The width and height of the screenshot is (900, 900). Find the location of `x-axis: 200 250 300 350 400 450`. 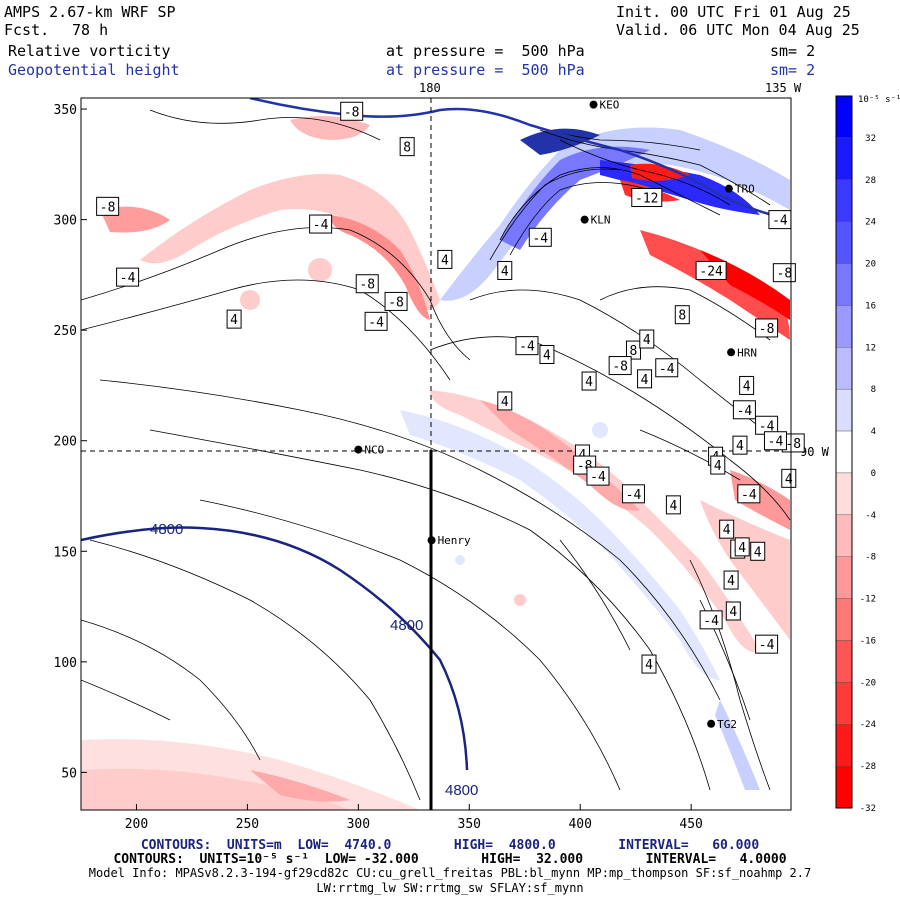

x-axis: 200 250 300 350 400 450 is located at coordinates (414, 818).